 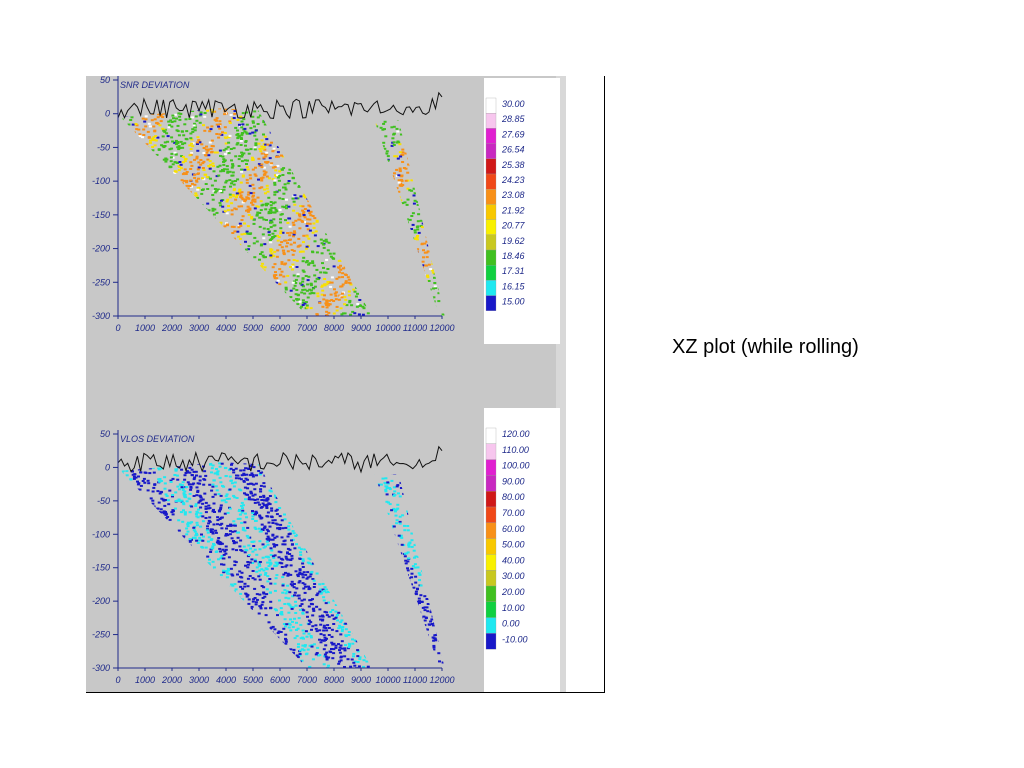 I want to click on colorbar-label: 25.38, so click(x=513, y=165).